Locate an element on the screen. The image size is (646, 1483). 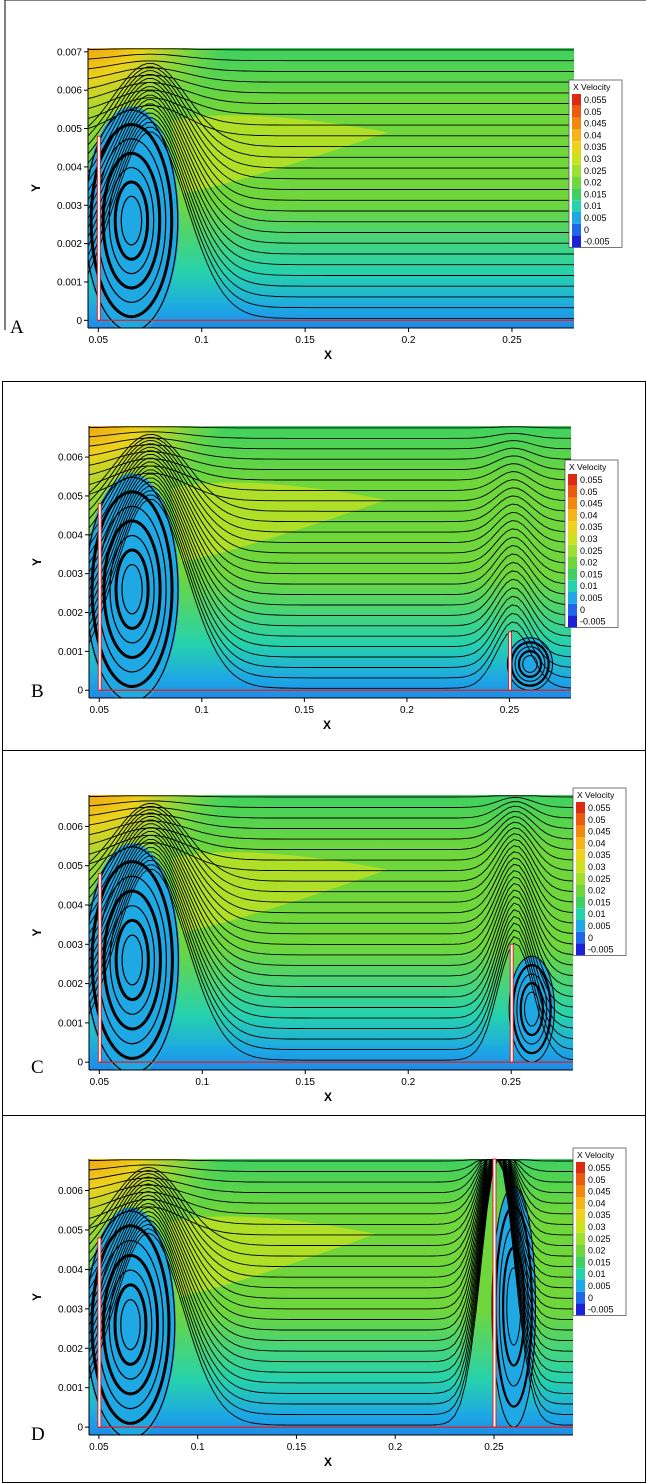
jet-region is located at coordinates (279, 892).